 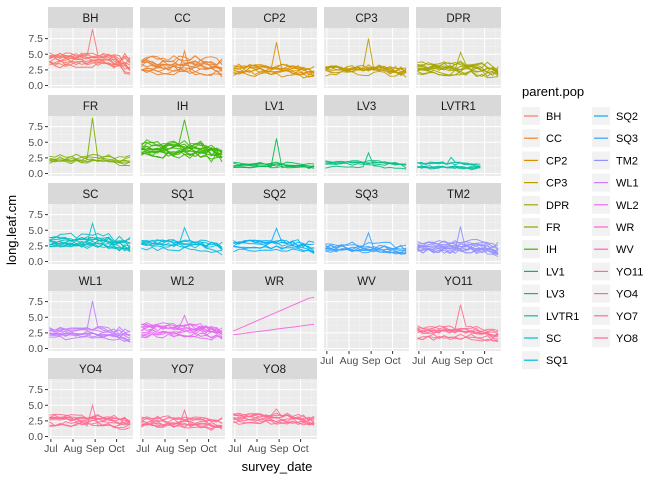 I want to click on series-line-fr, so click(x=90, y=159).